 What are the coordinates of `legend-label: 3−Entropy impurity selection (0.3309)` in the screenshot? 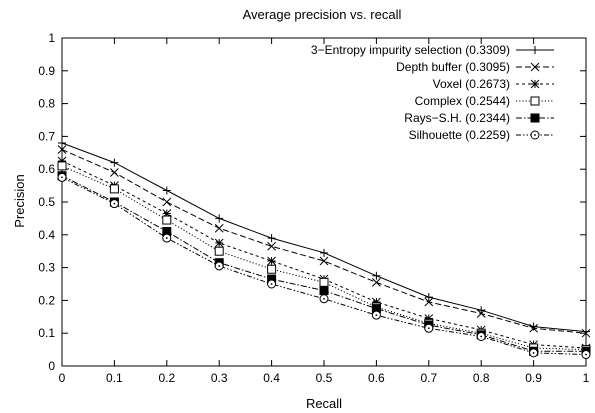 It's located at (410, 50).